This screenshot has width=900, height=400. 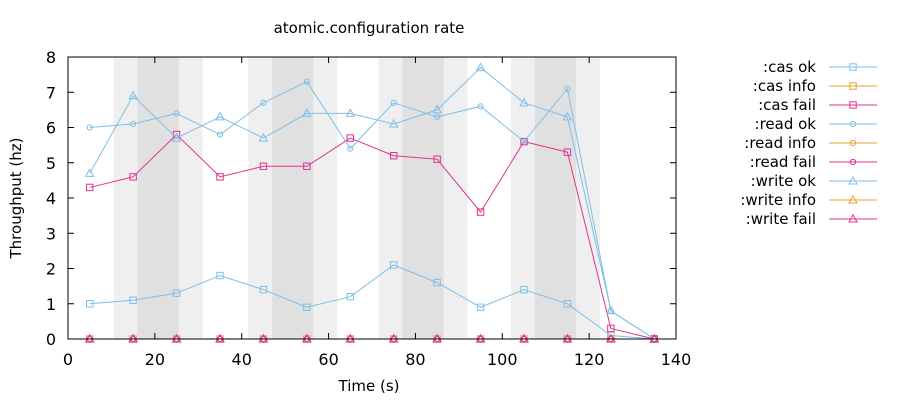 I want to click on legend-label-cas-info: :cas info, so click(x=784, y=86).